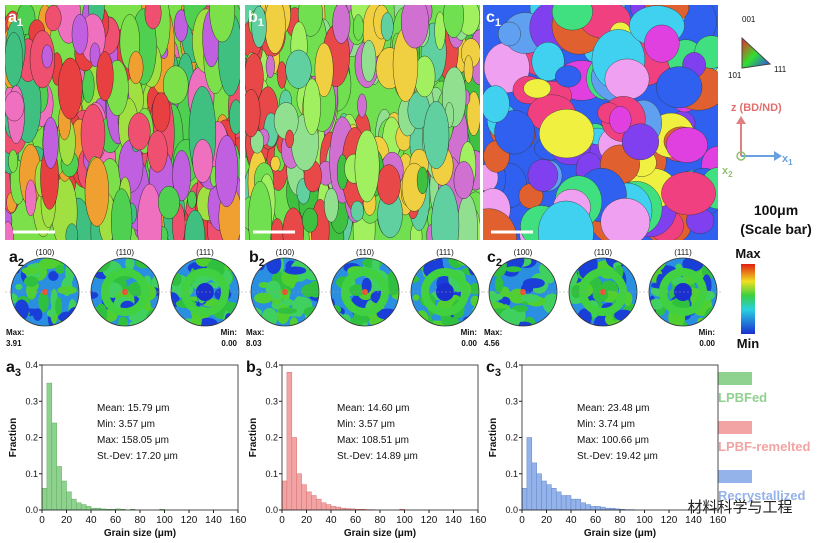 The height and width of the screenshot is (543, 831). I want to click on x-tick-label: 100, so click(644, 520).